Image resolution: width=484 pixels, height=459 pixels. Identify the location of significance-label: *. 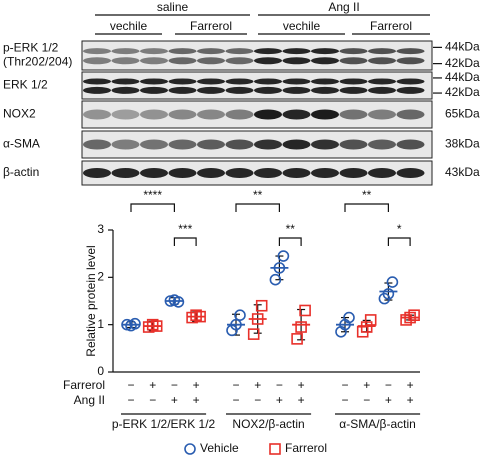
(399, 229).